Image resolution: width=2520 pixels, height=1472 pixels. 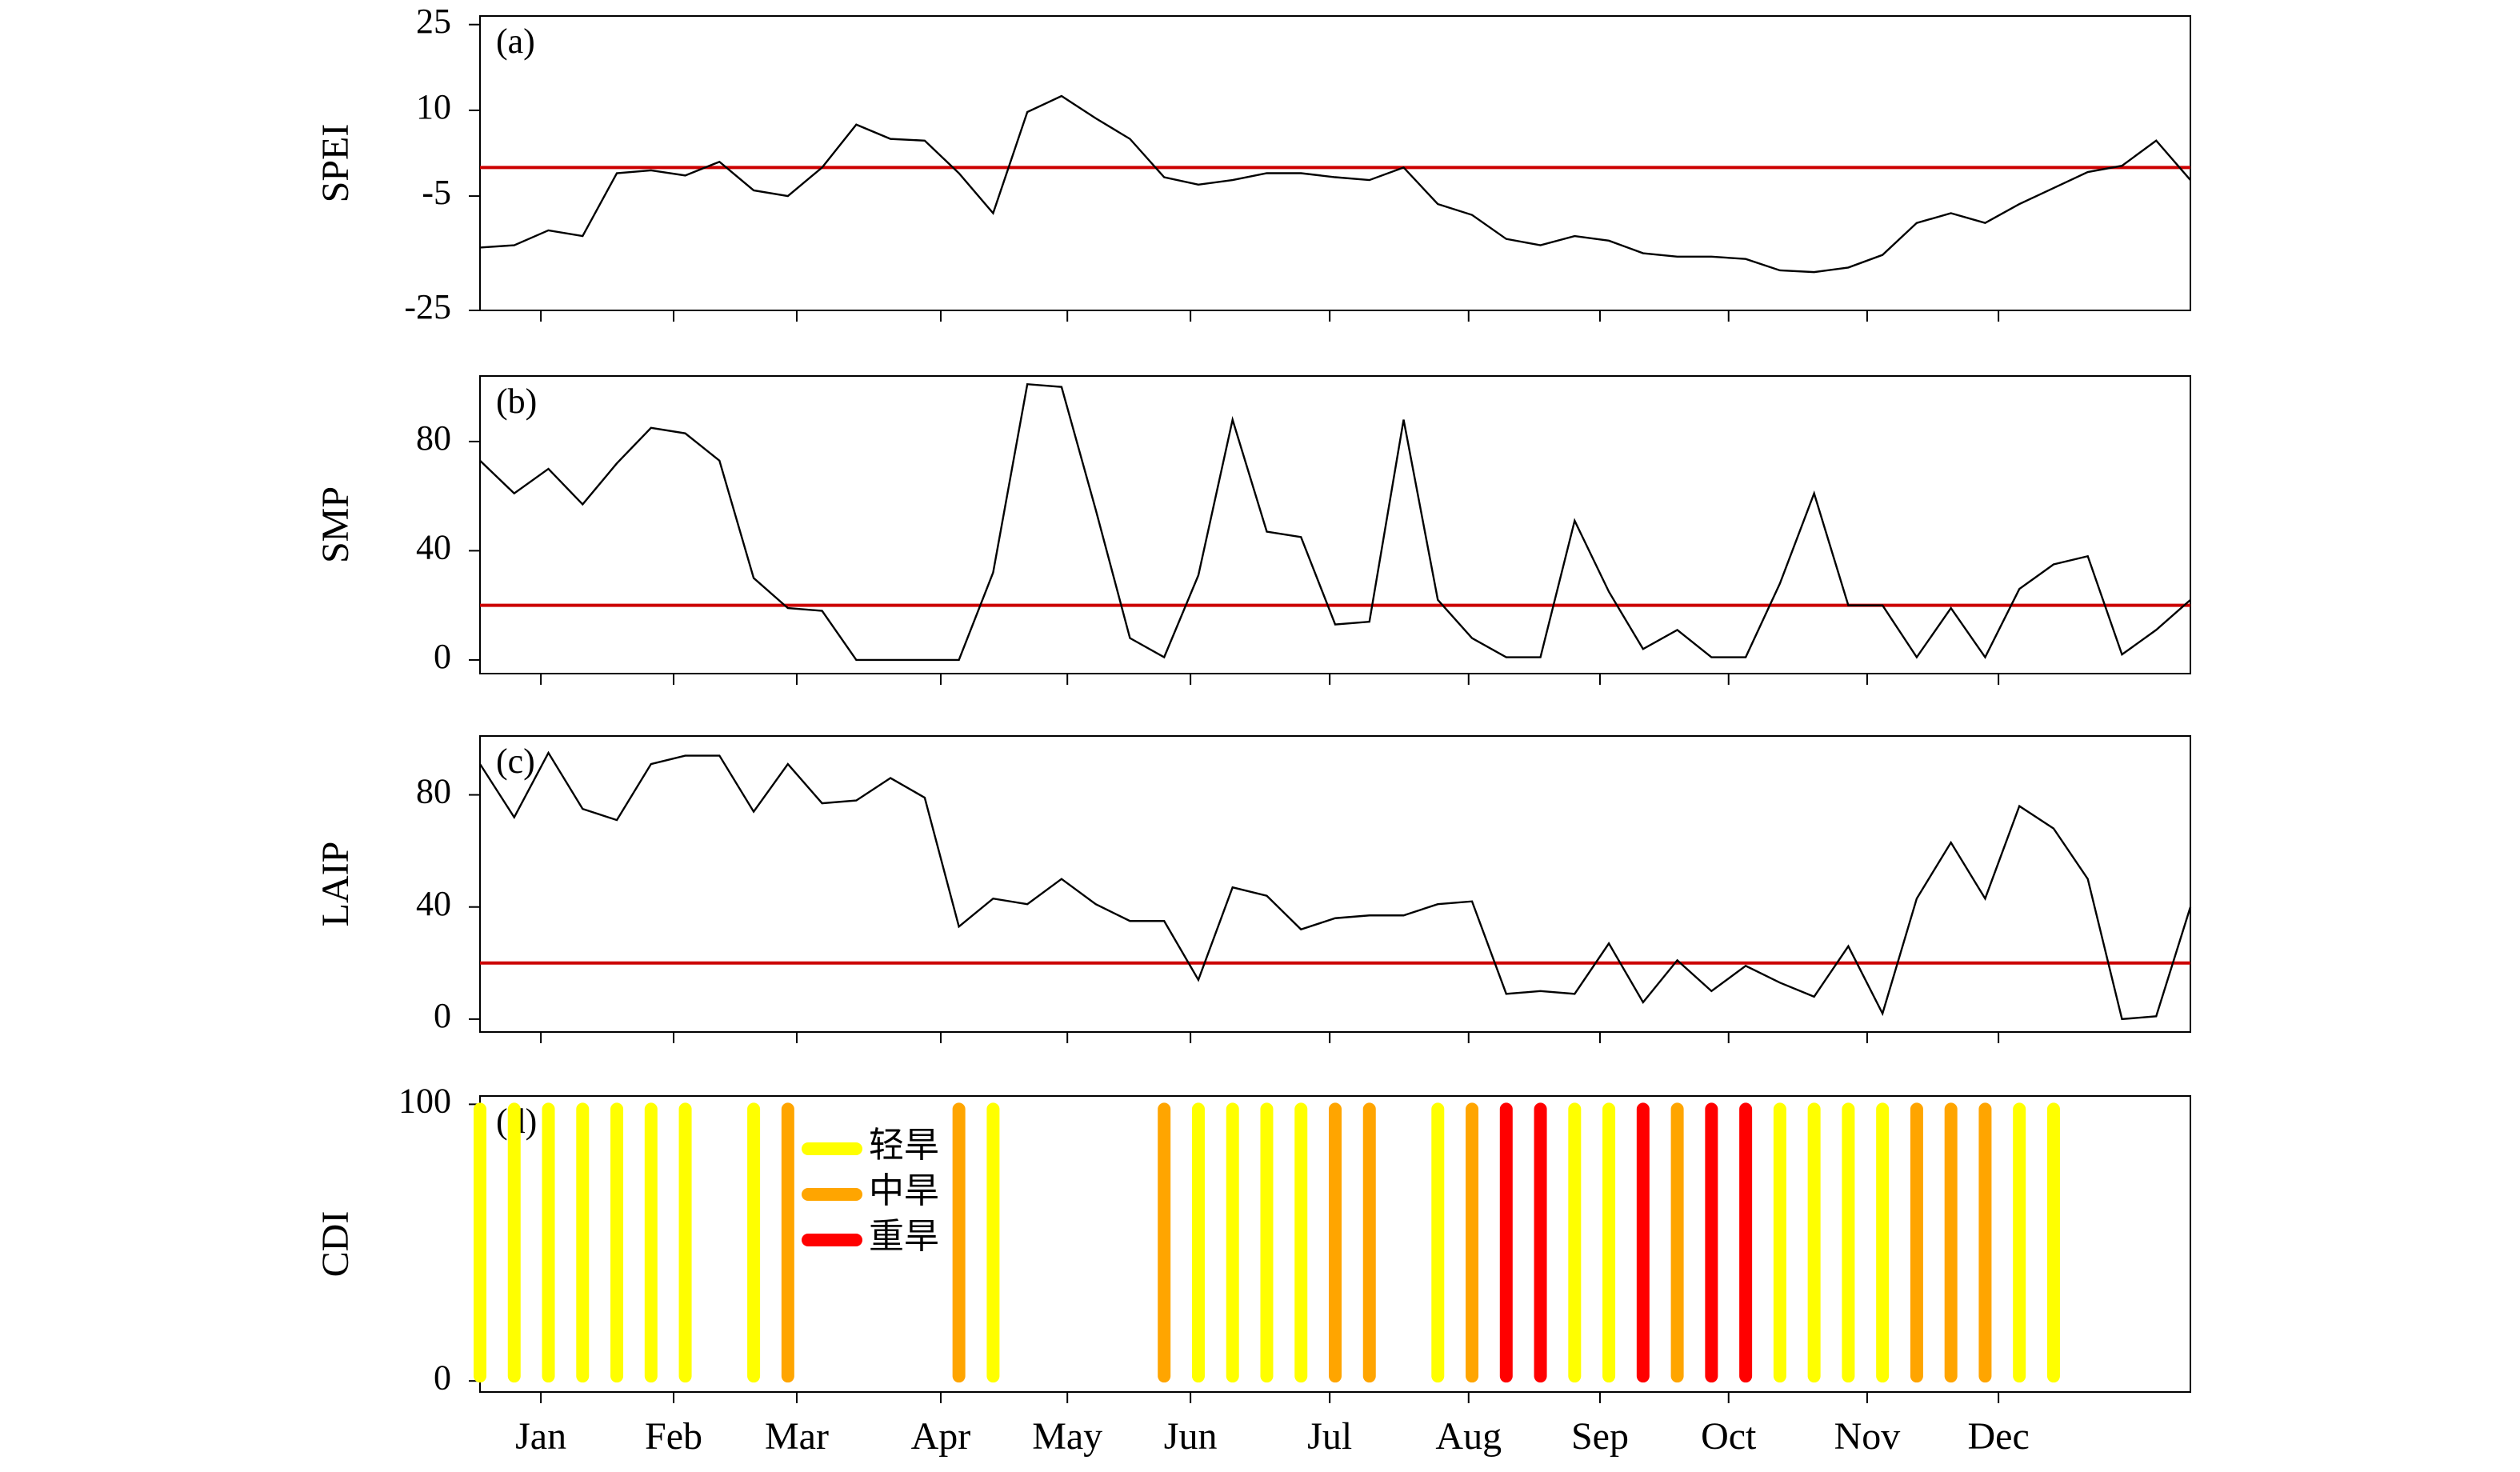 I want to click on x-tick-label: Jul, so click(x=1329, y=1436).